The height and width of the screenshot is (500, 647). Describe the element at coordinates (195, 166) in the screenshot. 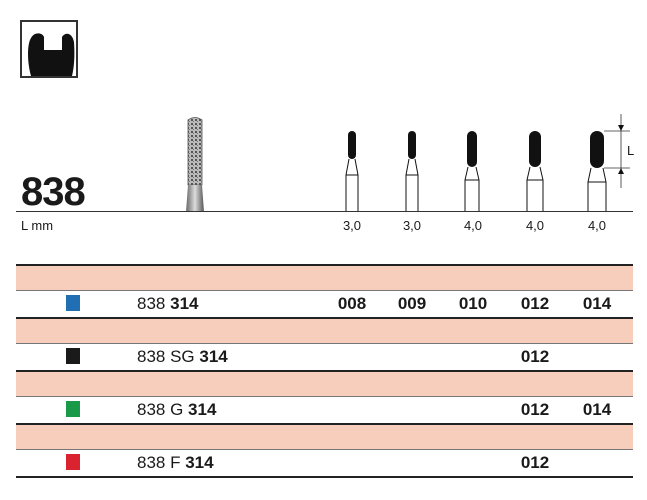

I see `bur-photo` at that location.